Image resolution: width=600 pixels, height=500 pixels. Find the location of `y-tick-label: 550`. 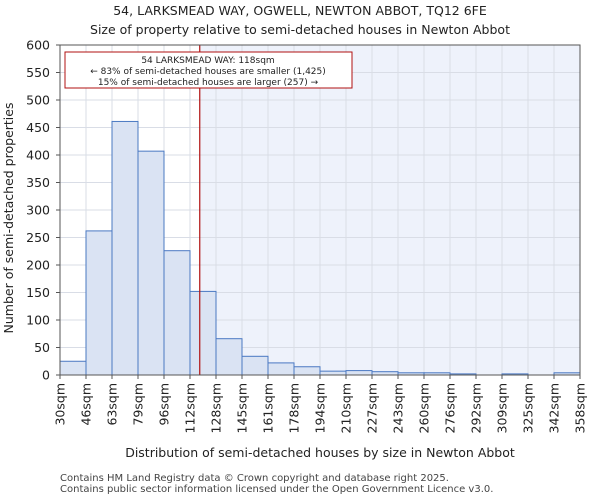

y-tick-label: 550 is located at coordinates (38, 72).